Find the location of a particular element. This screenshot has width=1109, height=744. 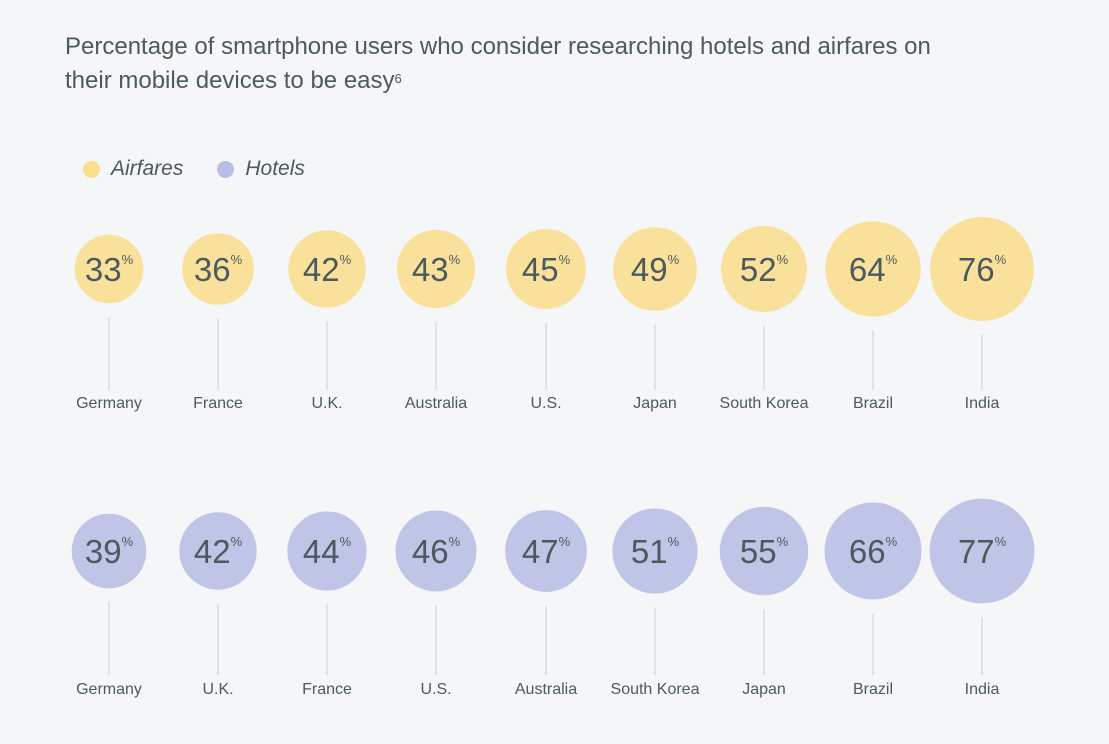

title-footnote: 6 is located at coordinates (398, 78).